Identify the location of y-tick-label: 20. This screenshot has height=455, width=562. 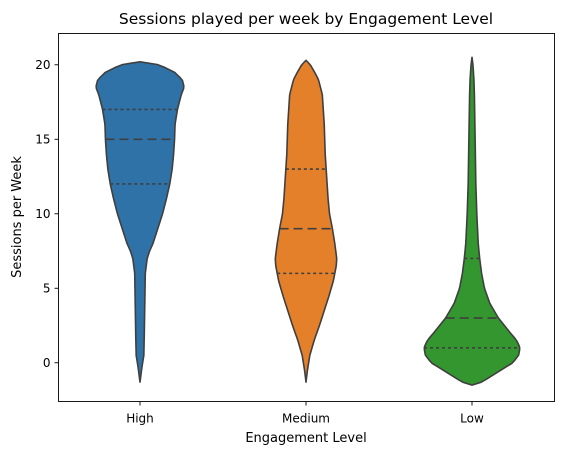
(42, 65).